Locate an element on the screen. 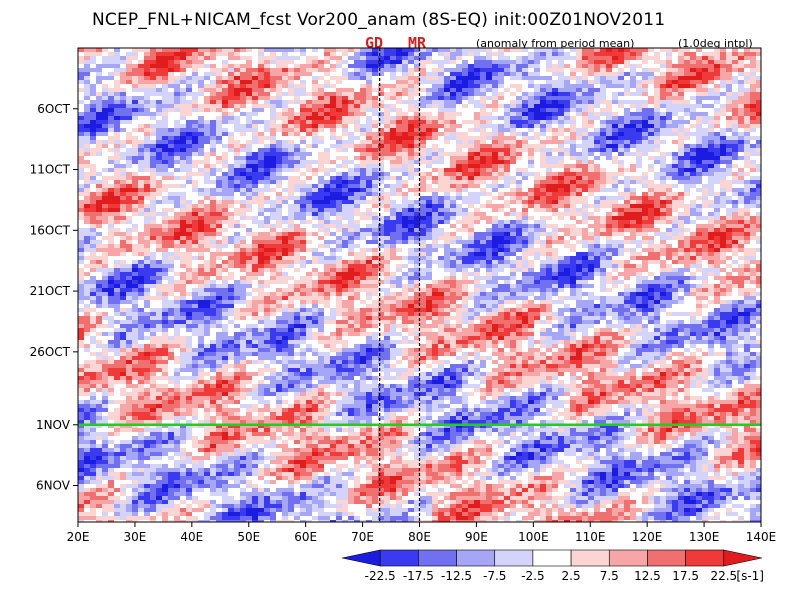  x-tick-label: 80E is located at coordinates (419, 537).